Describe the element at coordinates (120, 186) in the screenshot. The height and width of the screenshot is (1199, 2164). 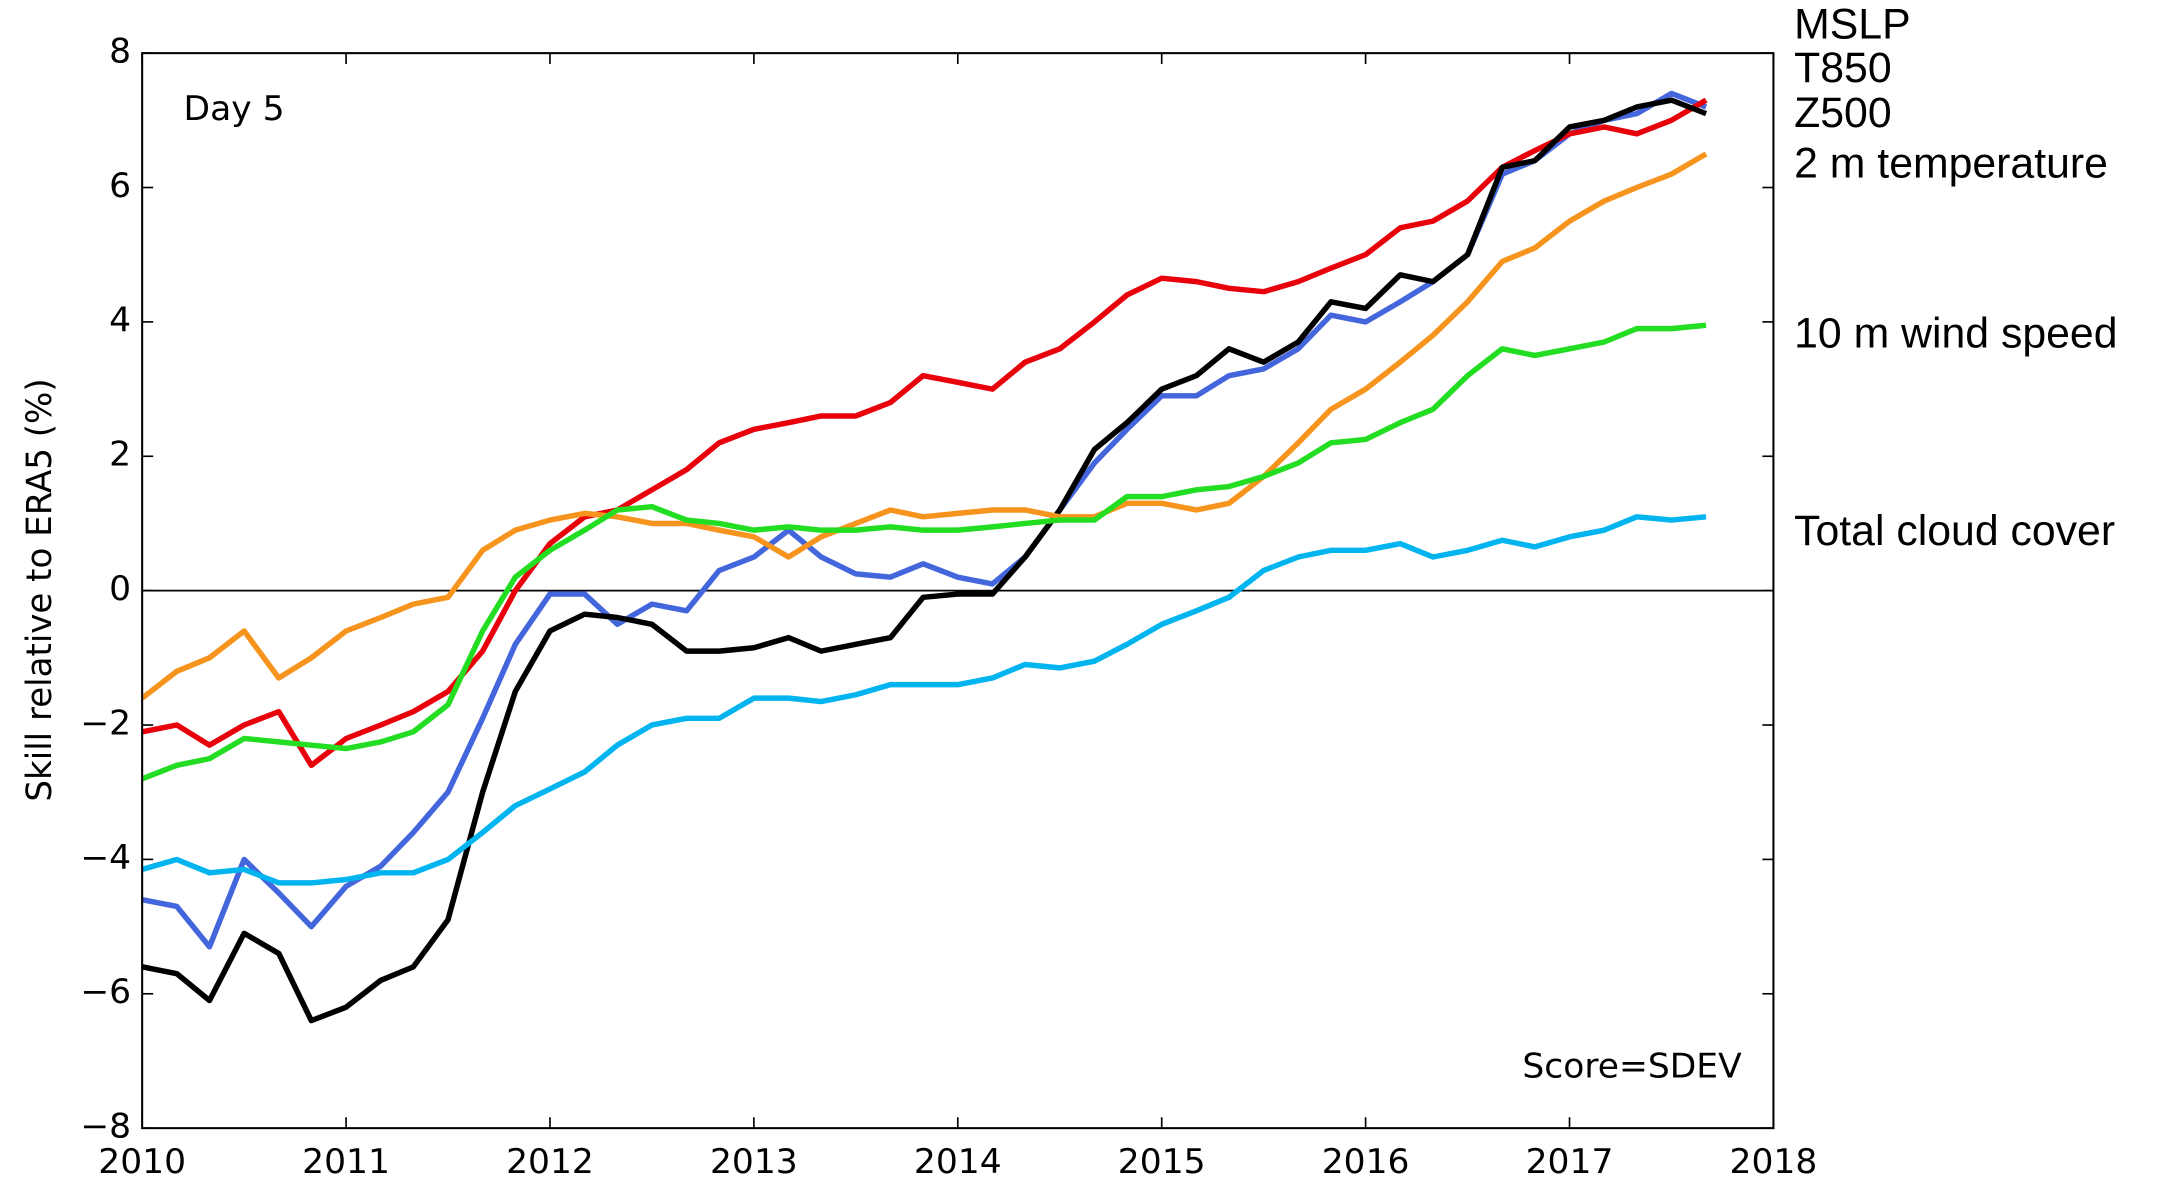
I see `y-tick-label: 6` at that location.